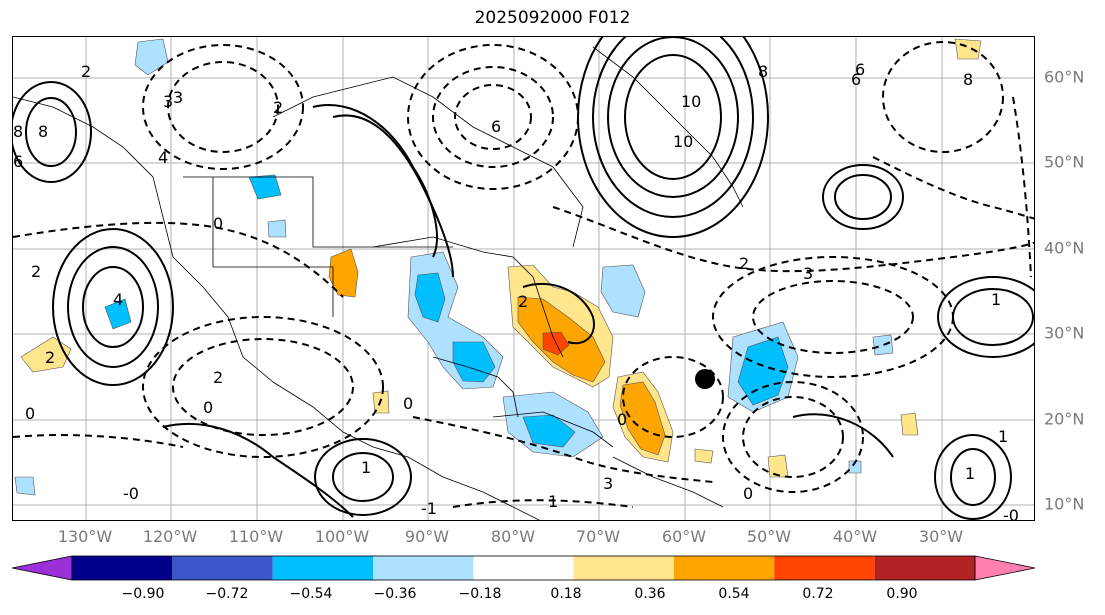 The width and height of the screenshot is (1105, 615). What do you see at coordinates (549, 431) in the screenshot?
I see `negative-anomaly-caribbean-core` at bounding box center [549, 431].